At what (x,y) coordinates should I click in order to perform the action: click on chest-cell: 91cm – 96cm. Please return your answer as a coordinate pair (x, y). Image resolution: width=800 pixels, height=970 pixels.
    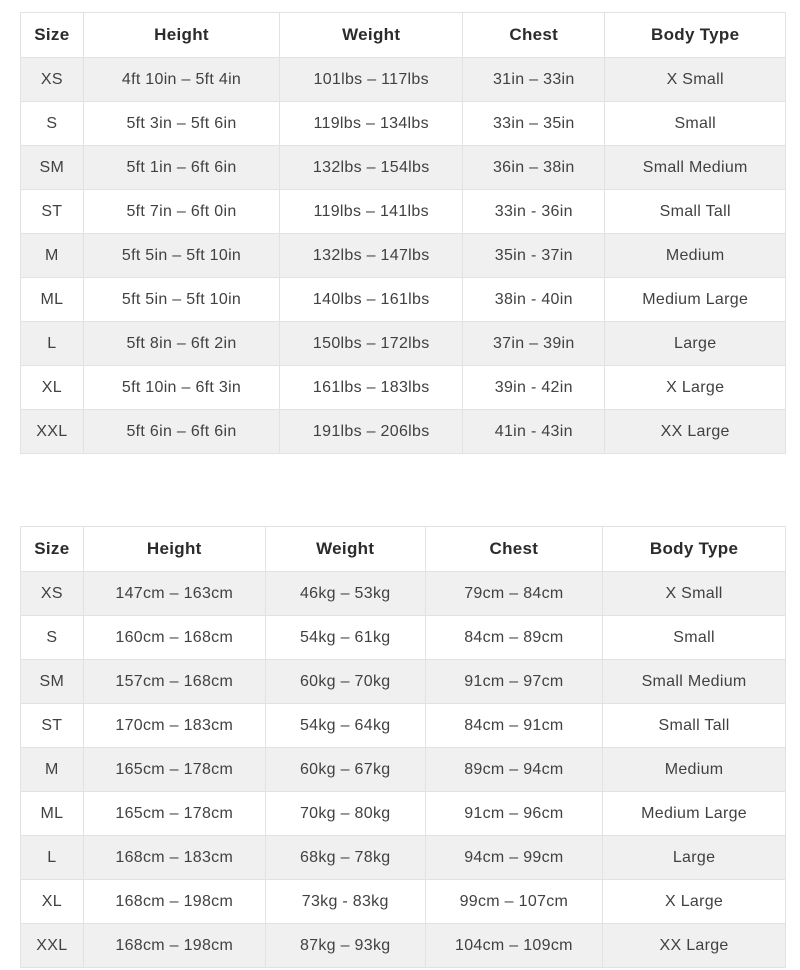
    Looking at the image, I should click on (514, 813).